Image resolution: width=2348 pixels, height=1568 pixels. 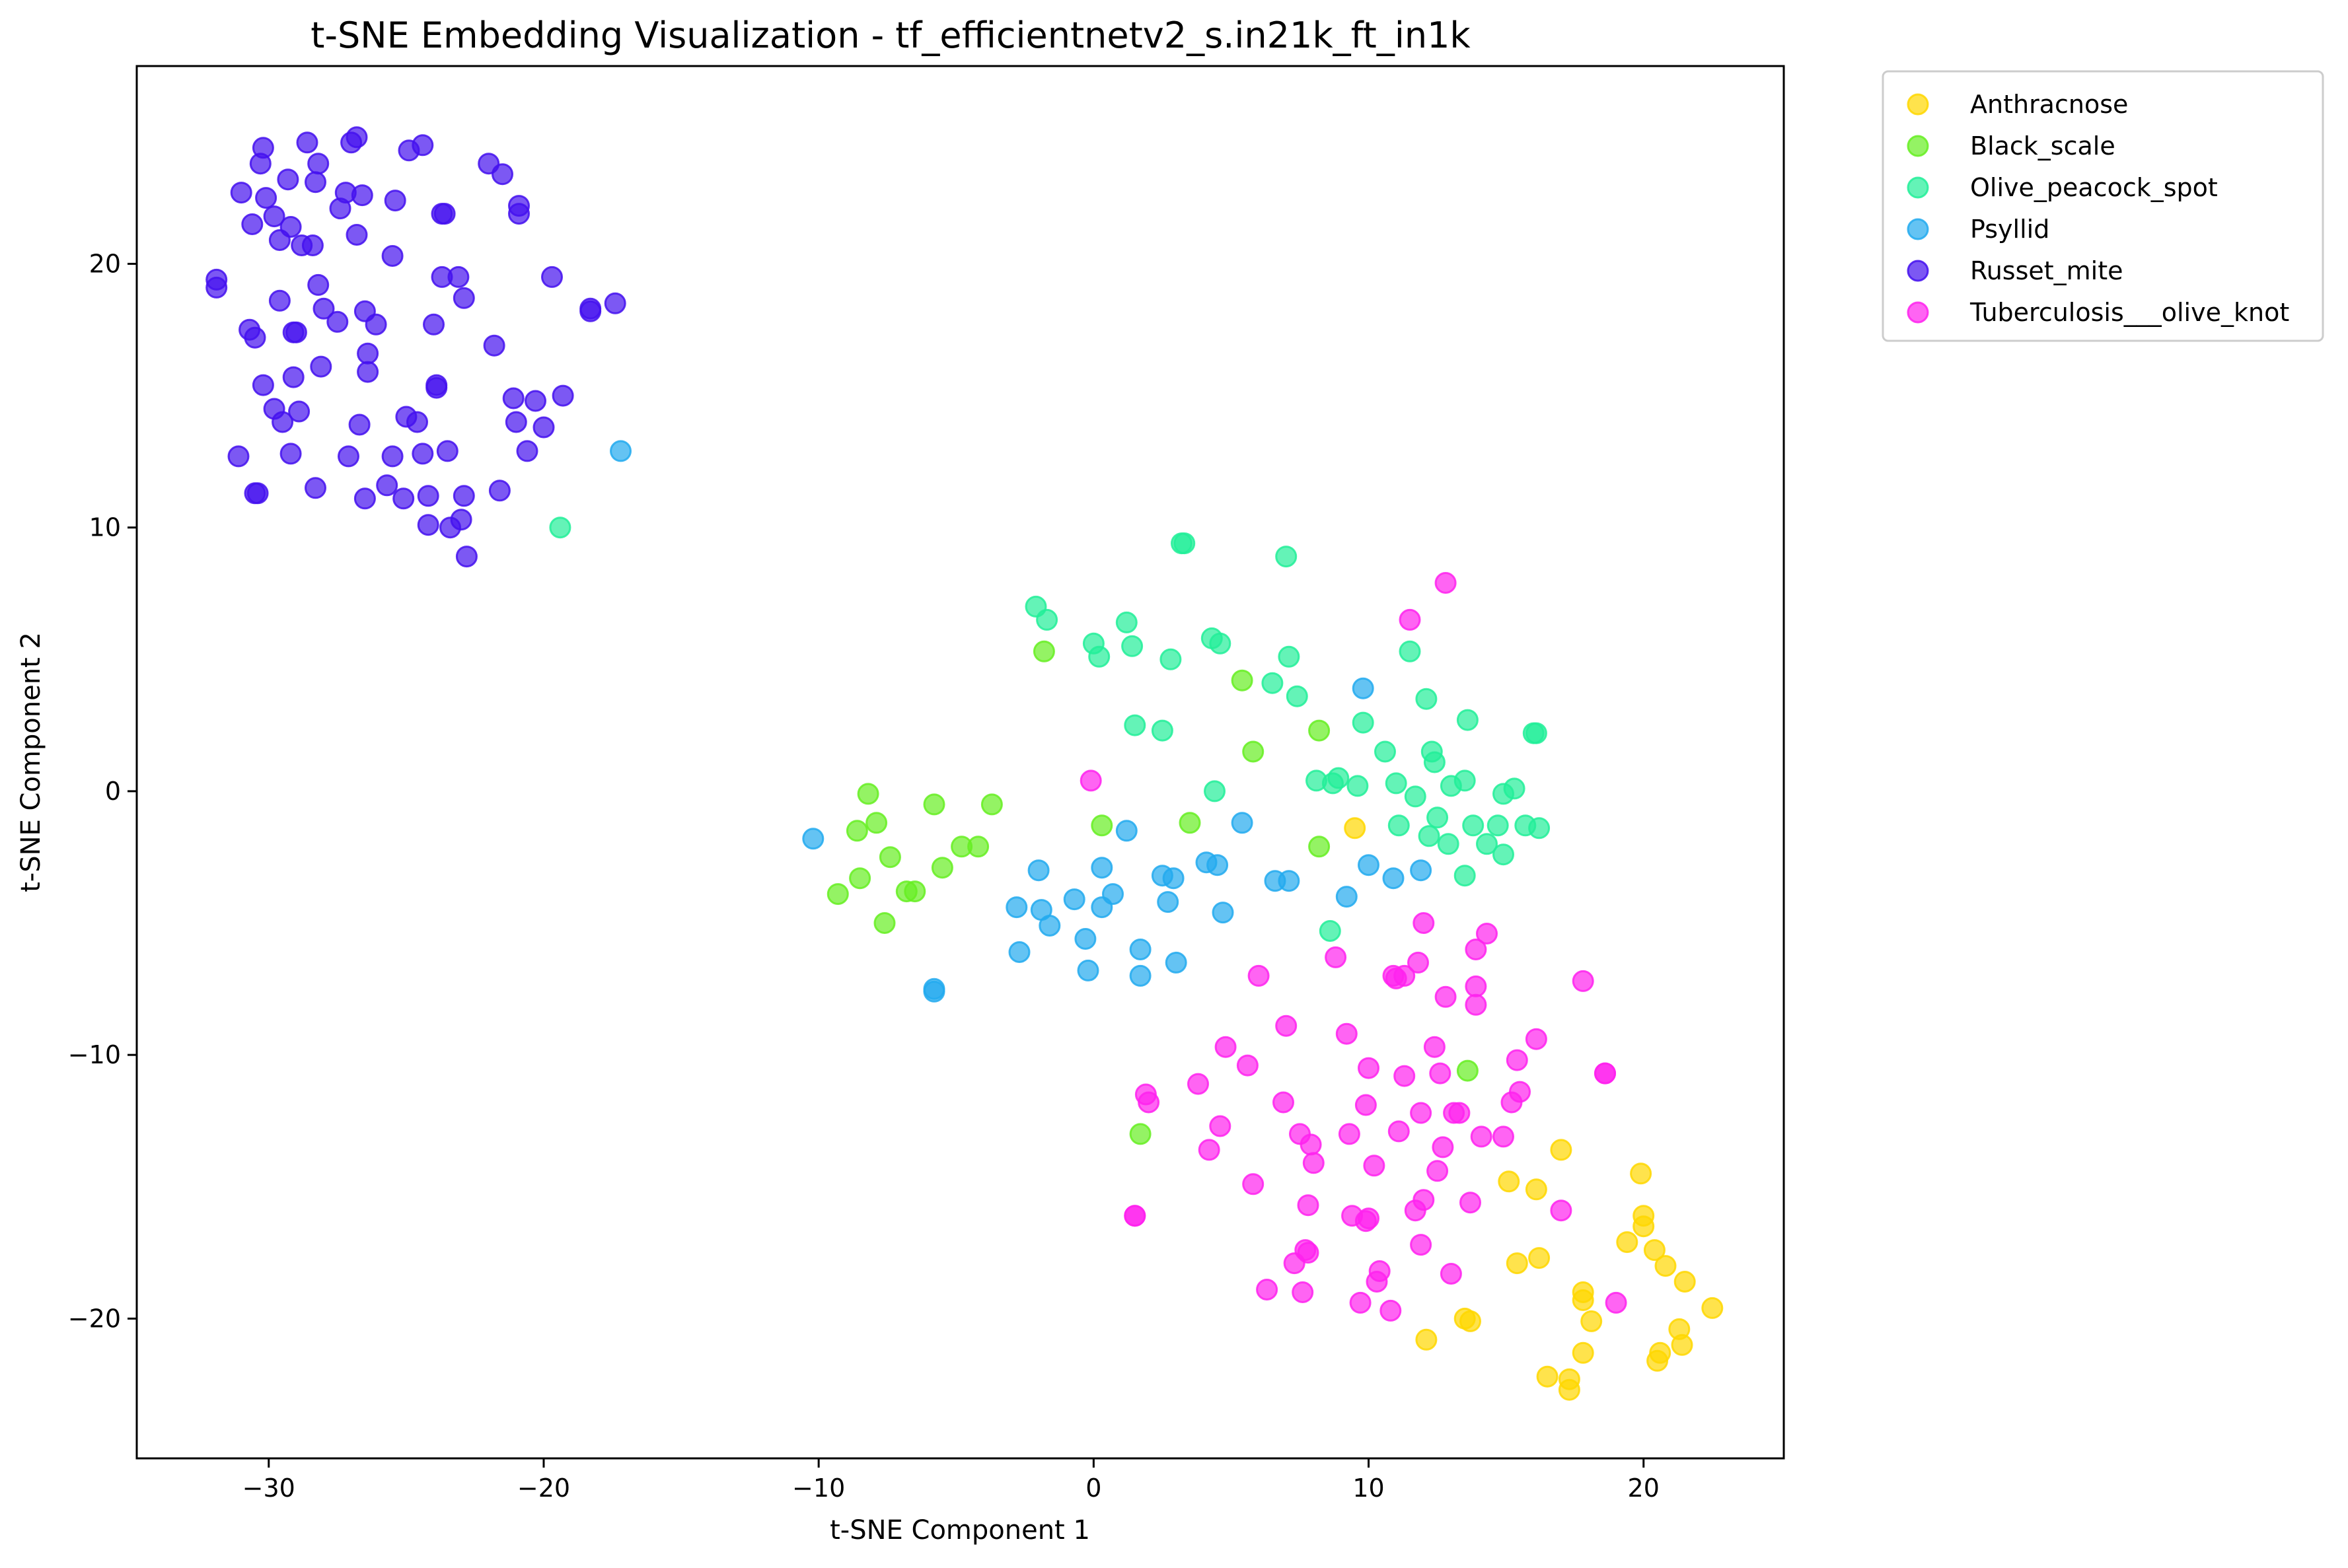 What do you see at coordinates (95, 1318) in the screenshot?
I see `y-tick-label: −20` at bounding box center [95, 1318].